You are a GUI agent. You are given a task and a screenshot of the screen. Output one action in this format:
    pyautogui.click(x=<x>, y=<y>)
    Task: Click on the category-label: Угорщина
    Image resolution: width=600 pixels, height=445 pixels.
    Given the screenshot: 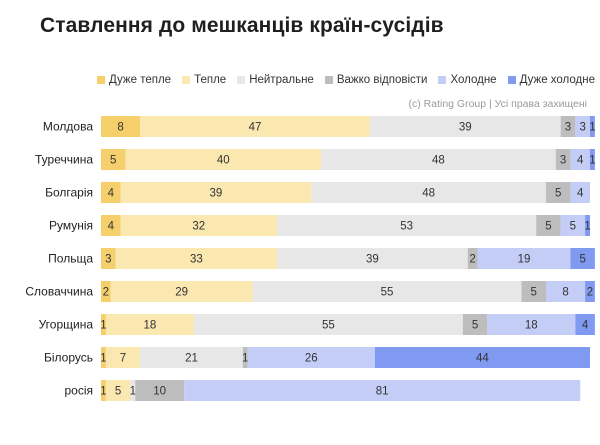 What is the action you would take?
    pyautogui.click(x=66, y=325)
    